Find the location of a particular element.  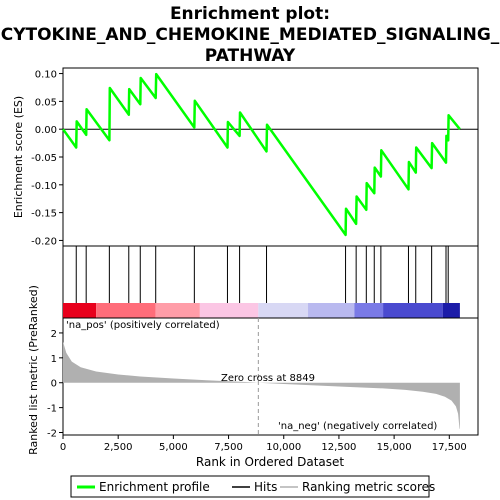

es-y-tick-label: 0.00 is located at coordinates (46, 130).